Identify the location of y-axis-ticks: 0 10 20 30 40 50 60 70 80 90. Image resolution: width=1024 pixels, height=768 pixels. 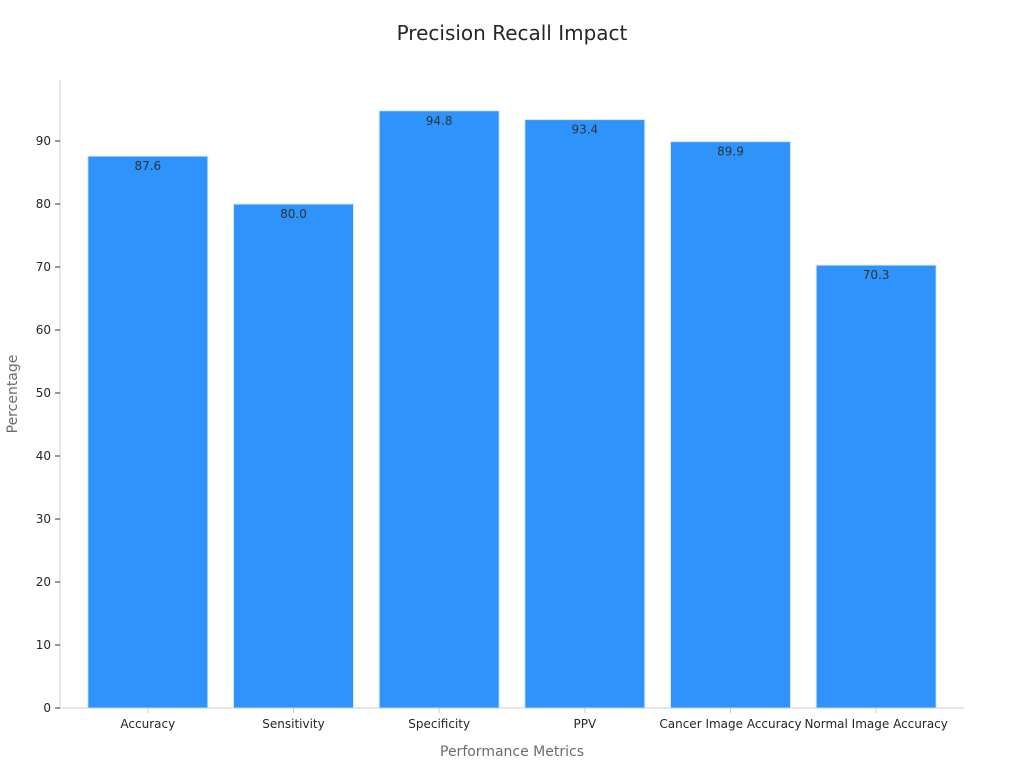
(48, 424).